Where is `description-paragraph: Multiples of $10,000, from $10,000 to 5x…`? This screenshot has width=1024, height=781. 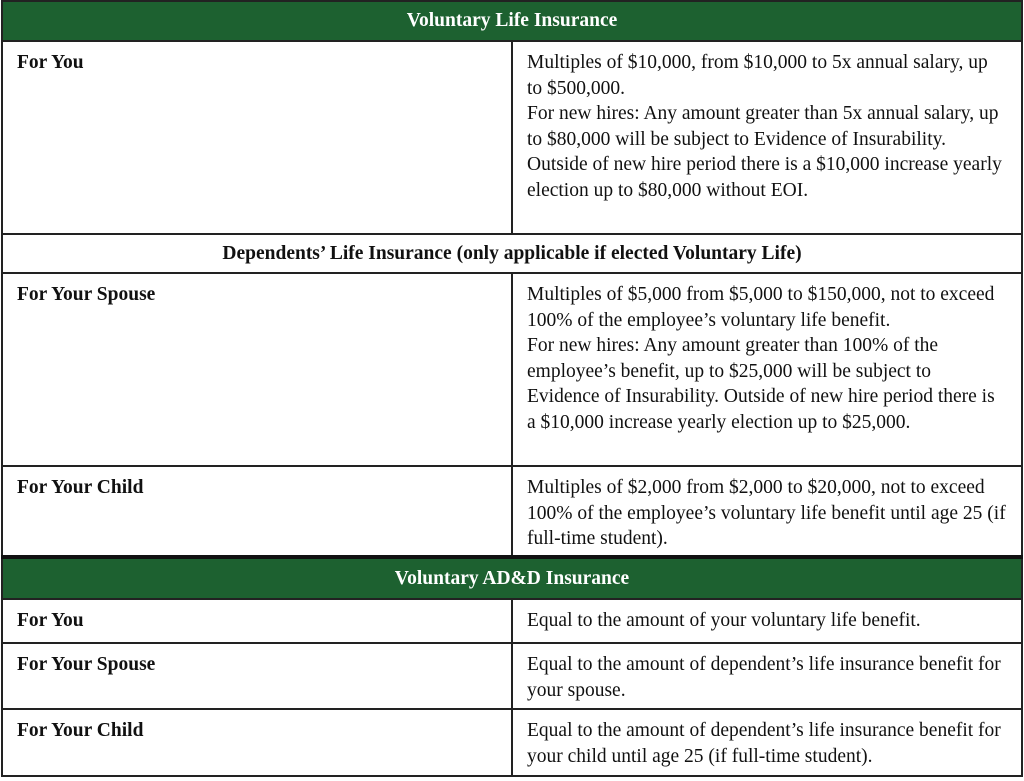
description-paragraph: Multiples of $10,000, from $10,000 to 5x… is located at coordinates (757, 75).